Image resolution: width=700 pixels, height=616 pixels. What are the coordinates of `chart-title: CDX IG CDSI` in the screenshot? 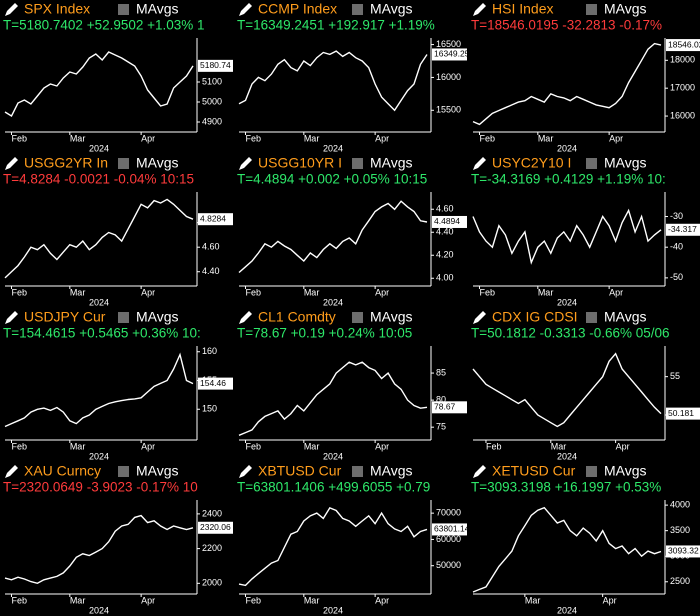 It's located at (535, 317).